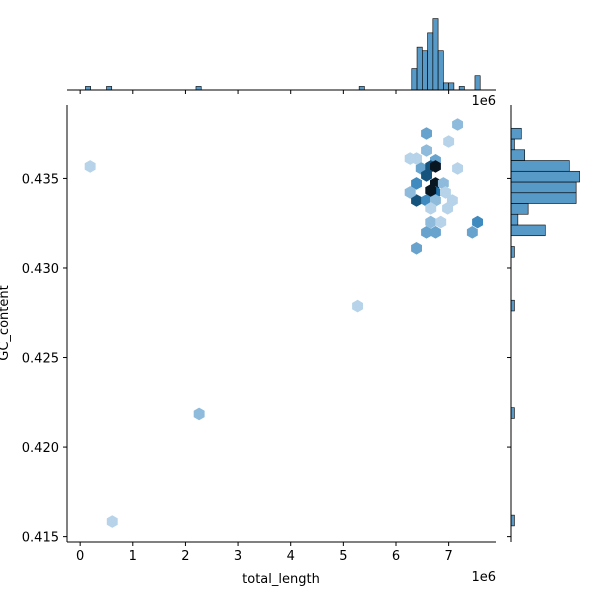 Image resolution: width=600 pixels, height=600 pixels. Describe the element at coordinates (483, 577) in the screenshot. I see `x-offset-label: 1e6` at that location.